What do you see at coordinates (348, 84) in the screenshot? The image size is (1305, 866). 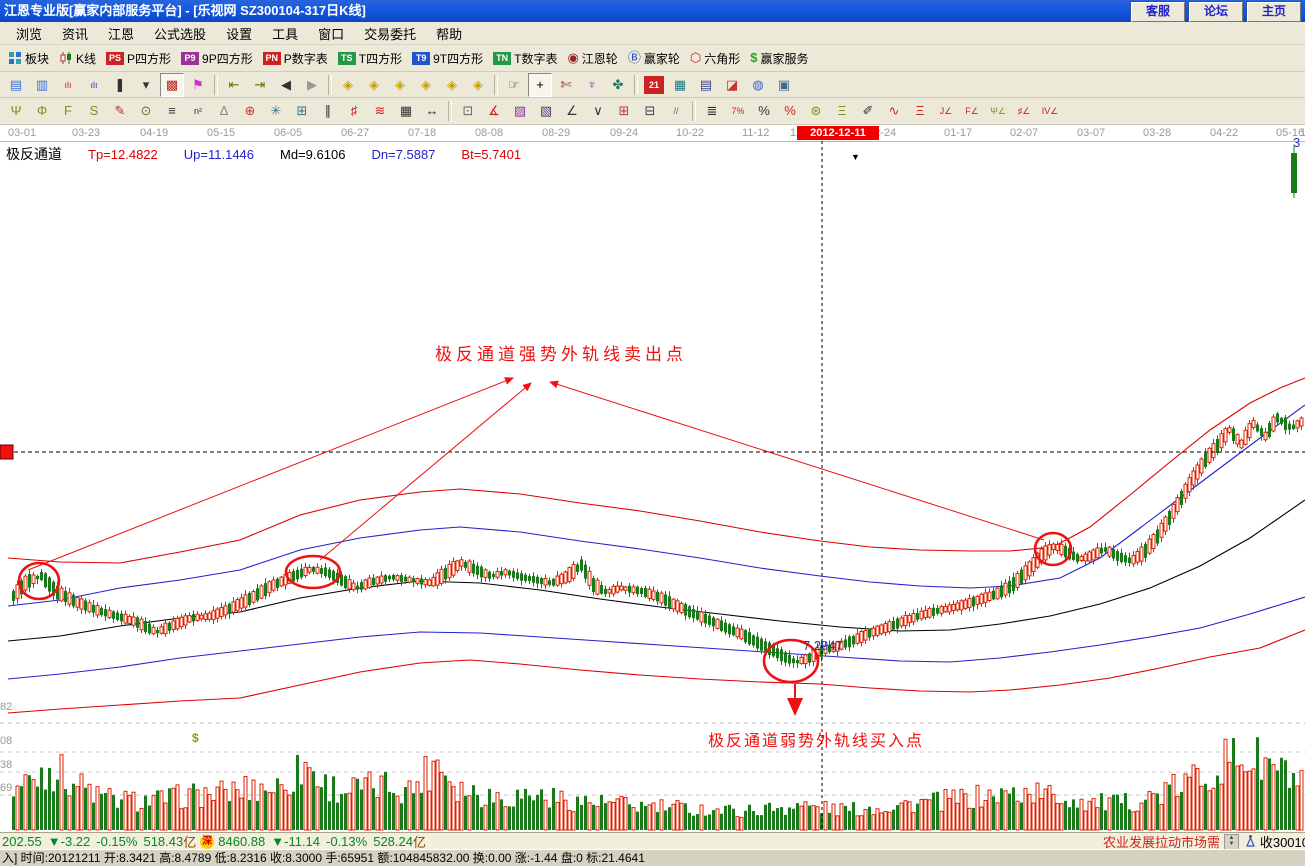 I see `zoom-left-icon: ◈` at bounding box center [348, 84].